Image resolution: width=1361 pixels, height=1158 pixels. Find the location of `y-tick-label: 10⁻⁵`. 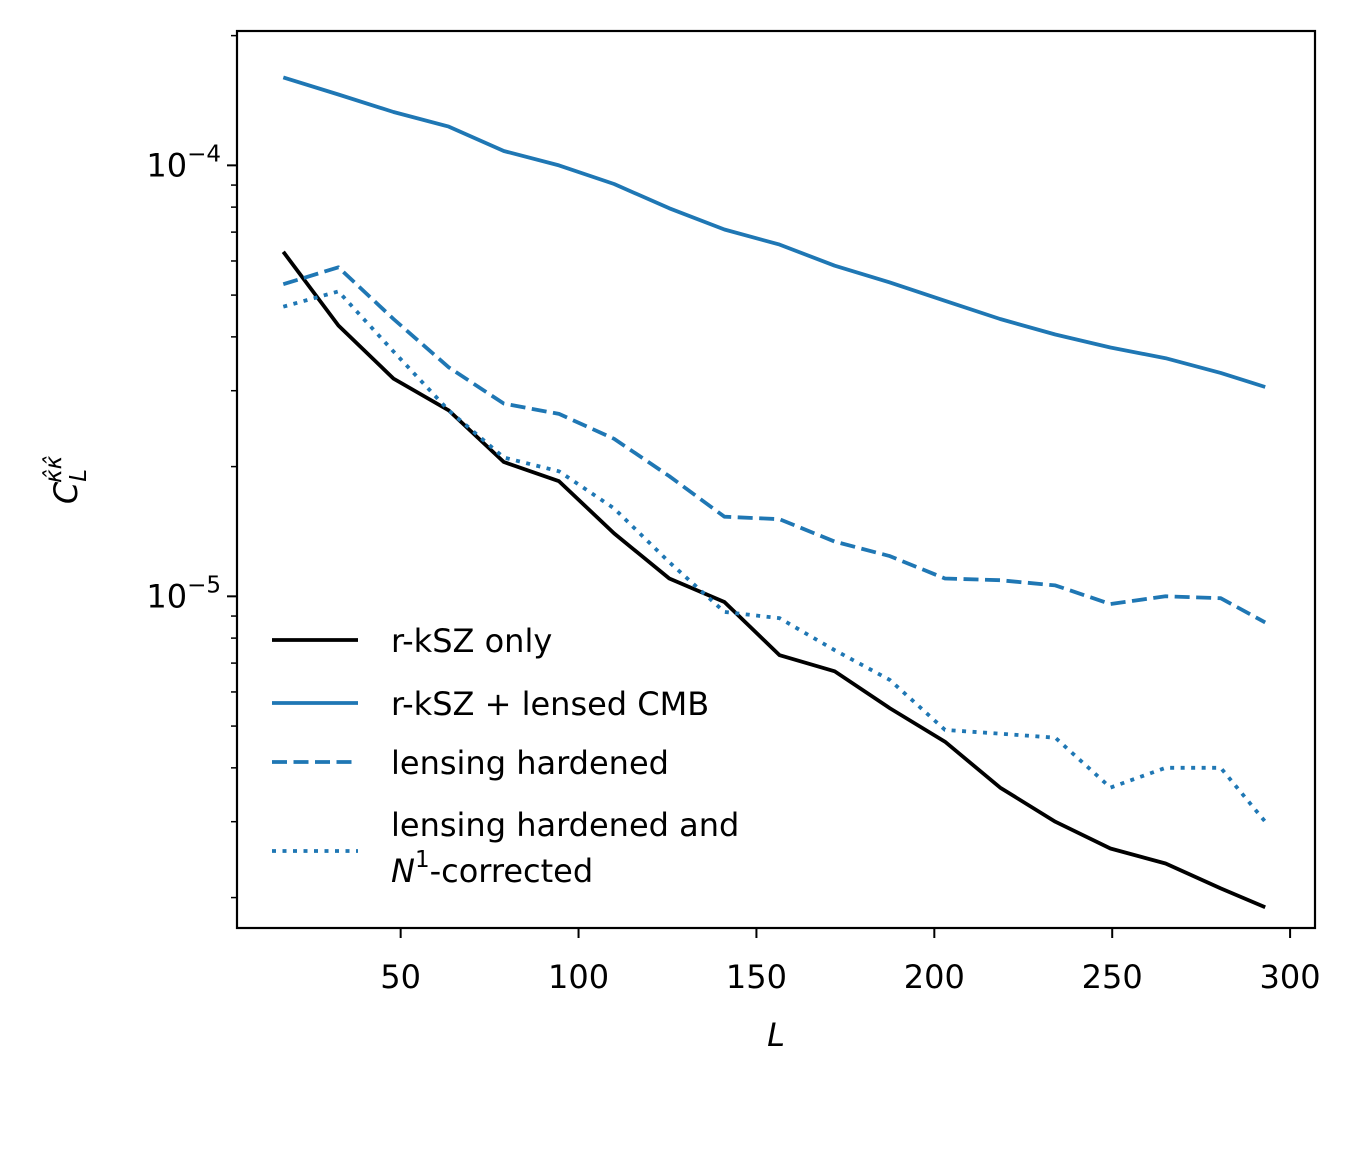

y-tick-label: 10⁻⁵ is located at coordinates (183, 593).